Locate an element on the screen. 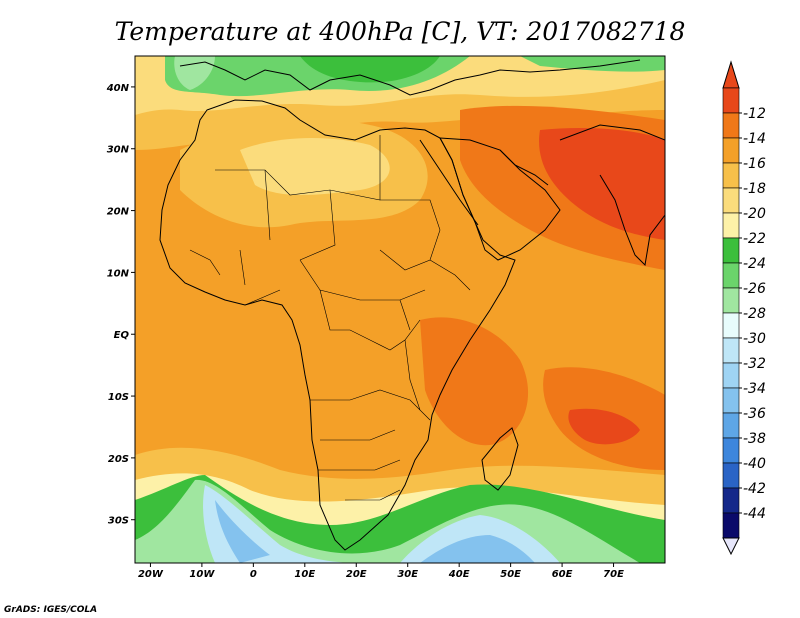  colorbar-label: -16 is located at coordinates (754, 164).